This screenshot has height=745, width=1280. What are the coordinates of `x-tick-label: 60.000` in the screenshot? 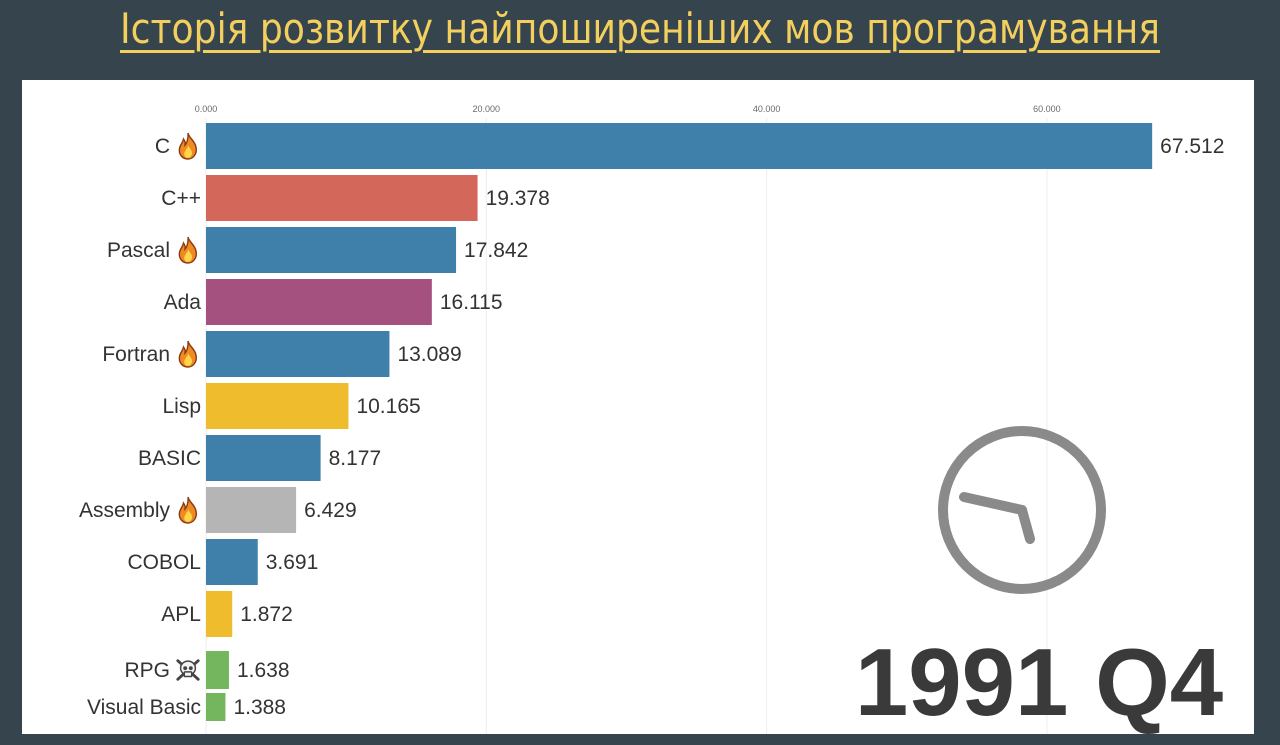 It's located at (1047, 109).